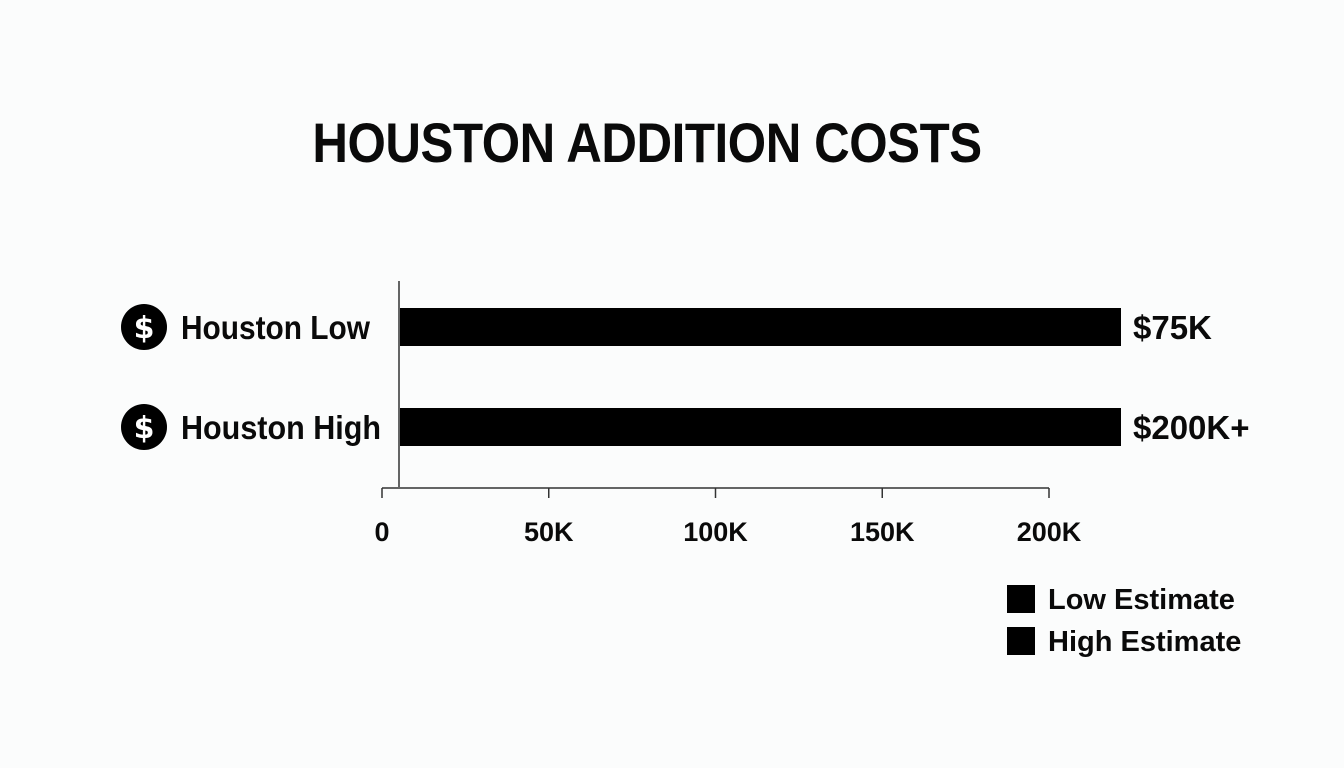 The image size is (1344, 768). What do you see at coordinates (1049, 532) in the screenshot?
I see `x-tick-label: 200K` at bounding box center [1049, 532].